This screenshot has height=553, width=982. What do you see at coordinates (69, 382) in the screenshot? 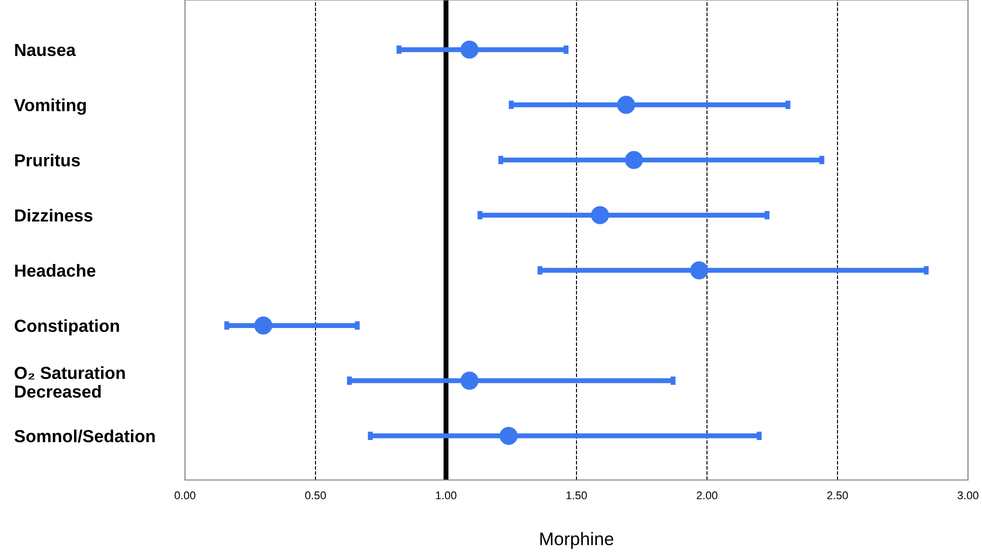
I see `y-tick-label: O₂ Saturation Decreased` at bounding box center [69, 382].